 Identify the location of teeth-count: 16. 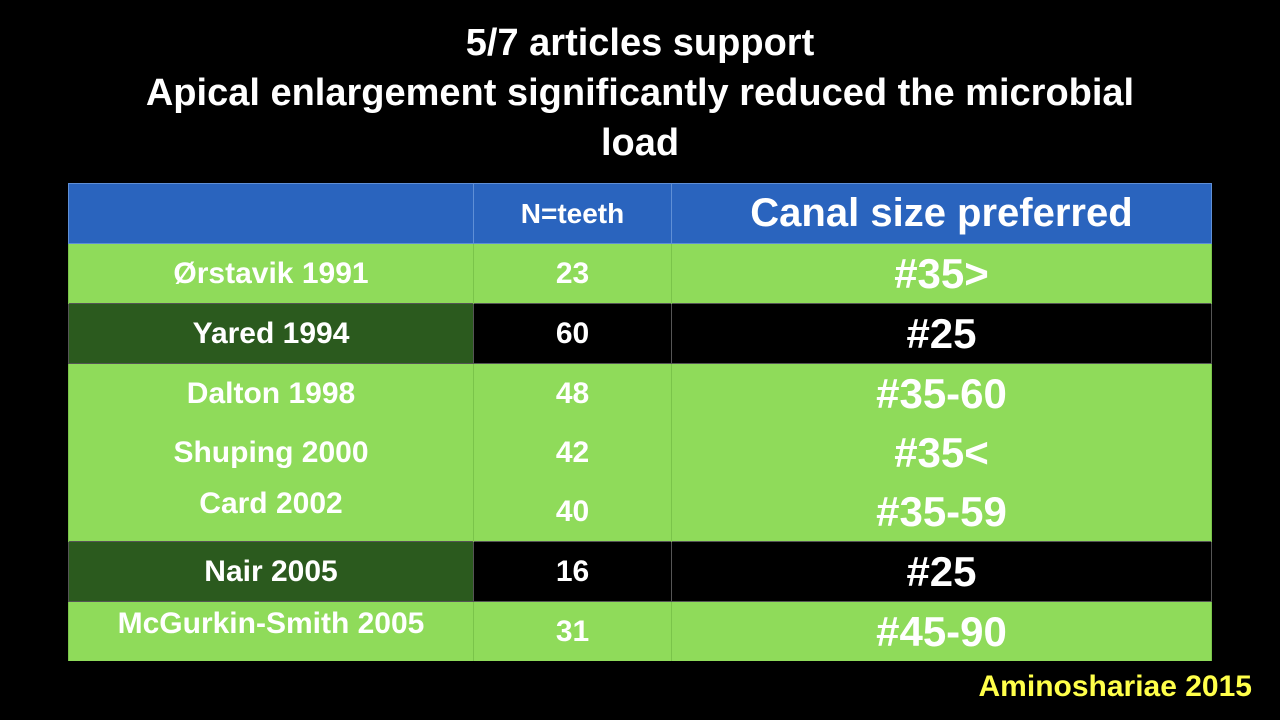
(572, 571).